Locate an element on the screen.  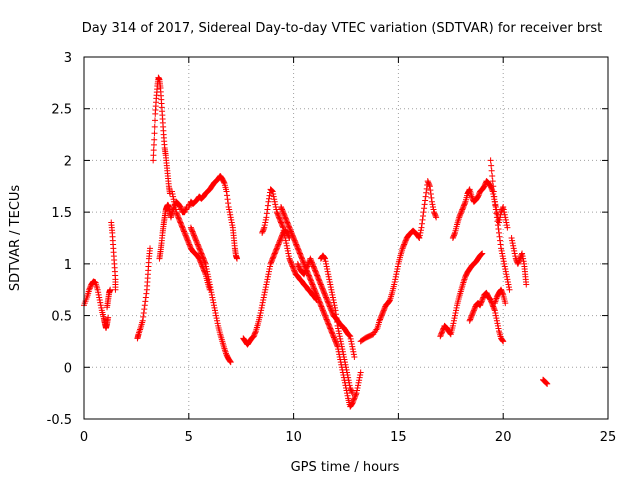
y-tick-label: -0.5 is located at coordinates (59, 420).